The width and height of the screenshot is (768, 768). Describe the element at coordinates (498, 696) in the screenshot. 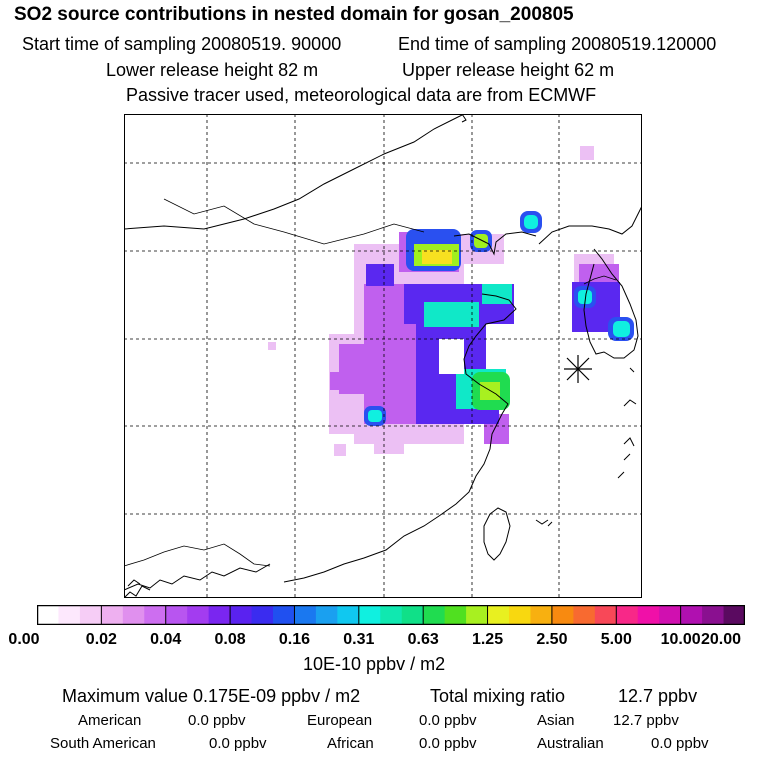

I see `total-mixing-label: Total mixing ratio` at that location.